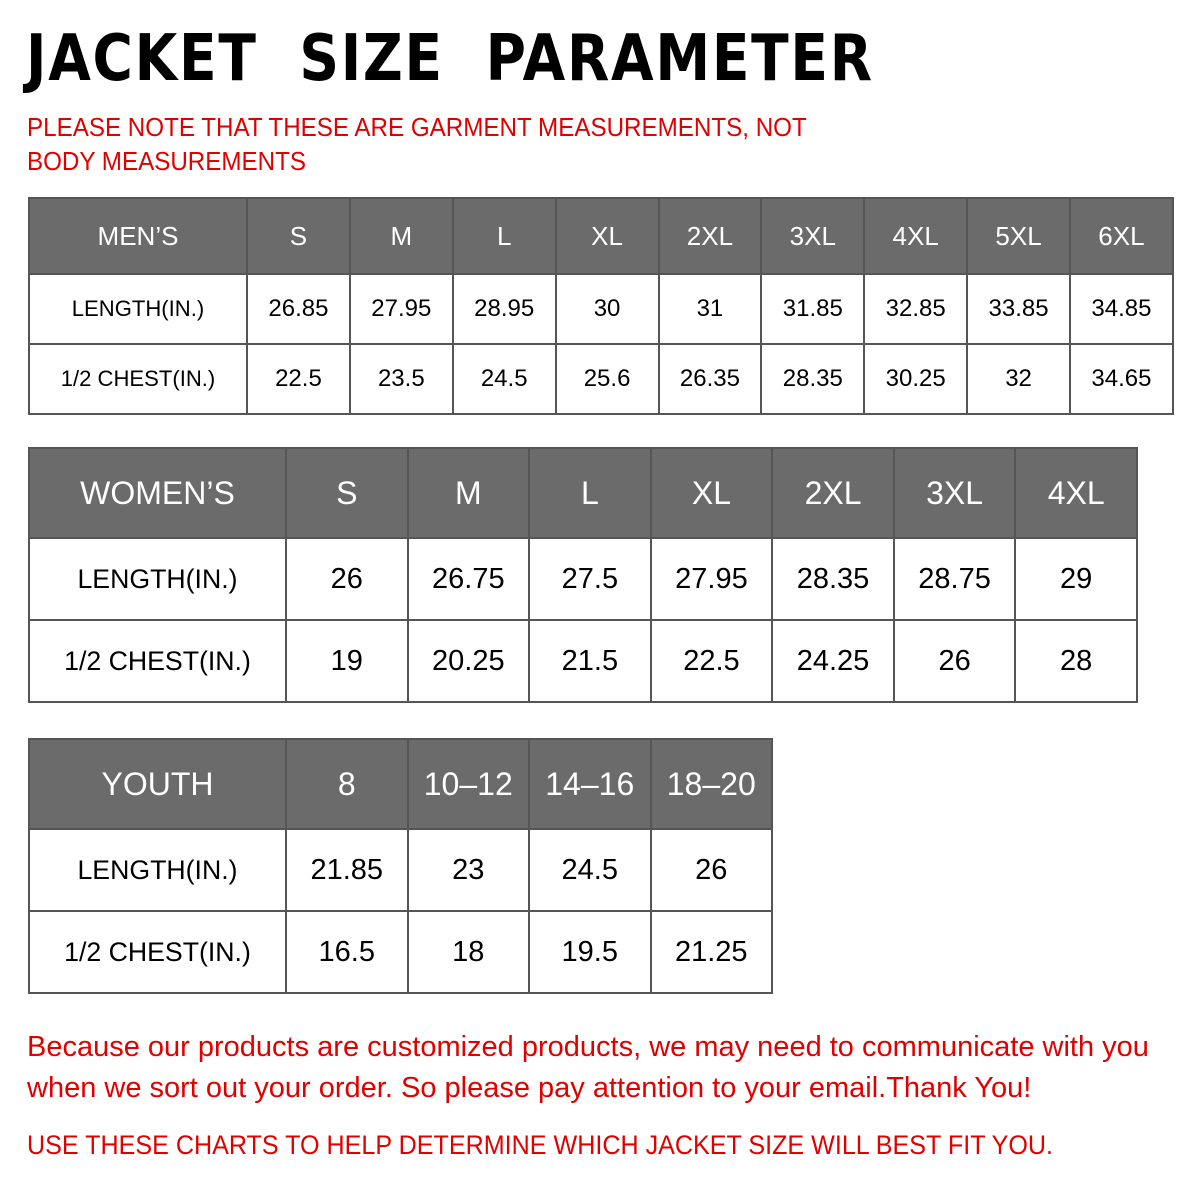 The width and height of the screenshot is (1200, 1200). I want to click on measurement-cell: 16.5, so click(347, 952).